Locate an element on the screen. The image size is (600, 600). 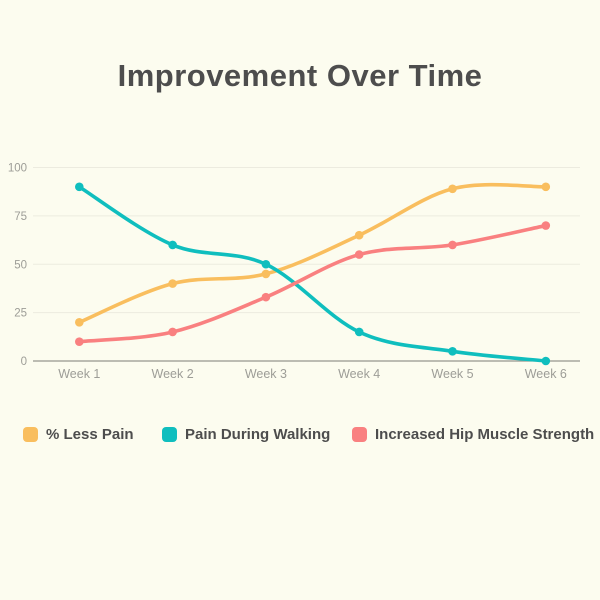
svg-text: Week 3 is located at coordinates (266, 374).